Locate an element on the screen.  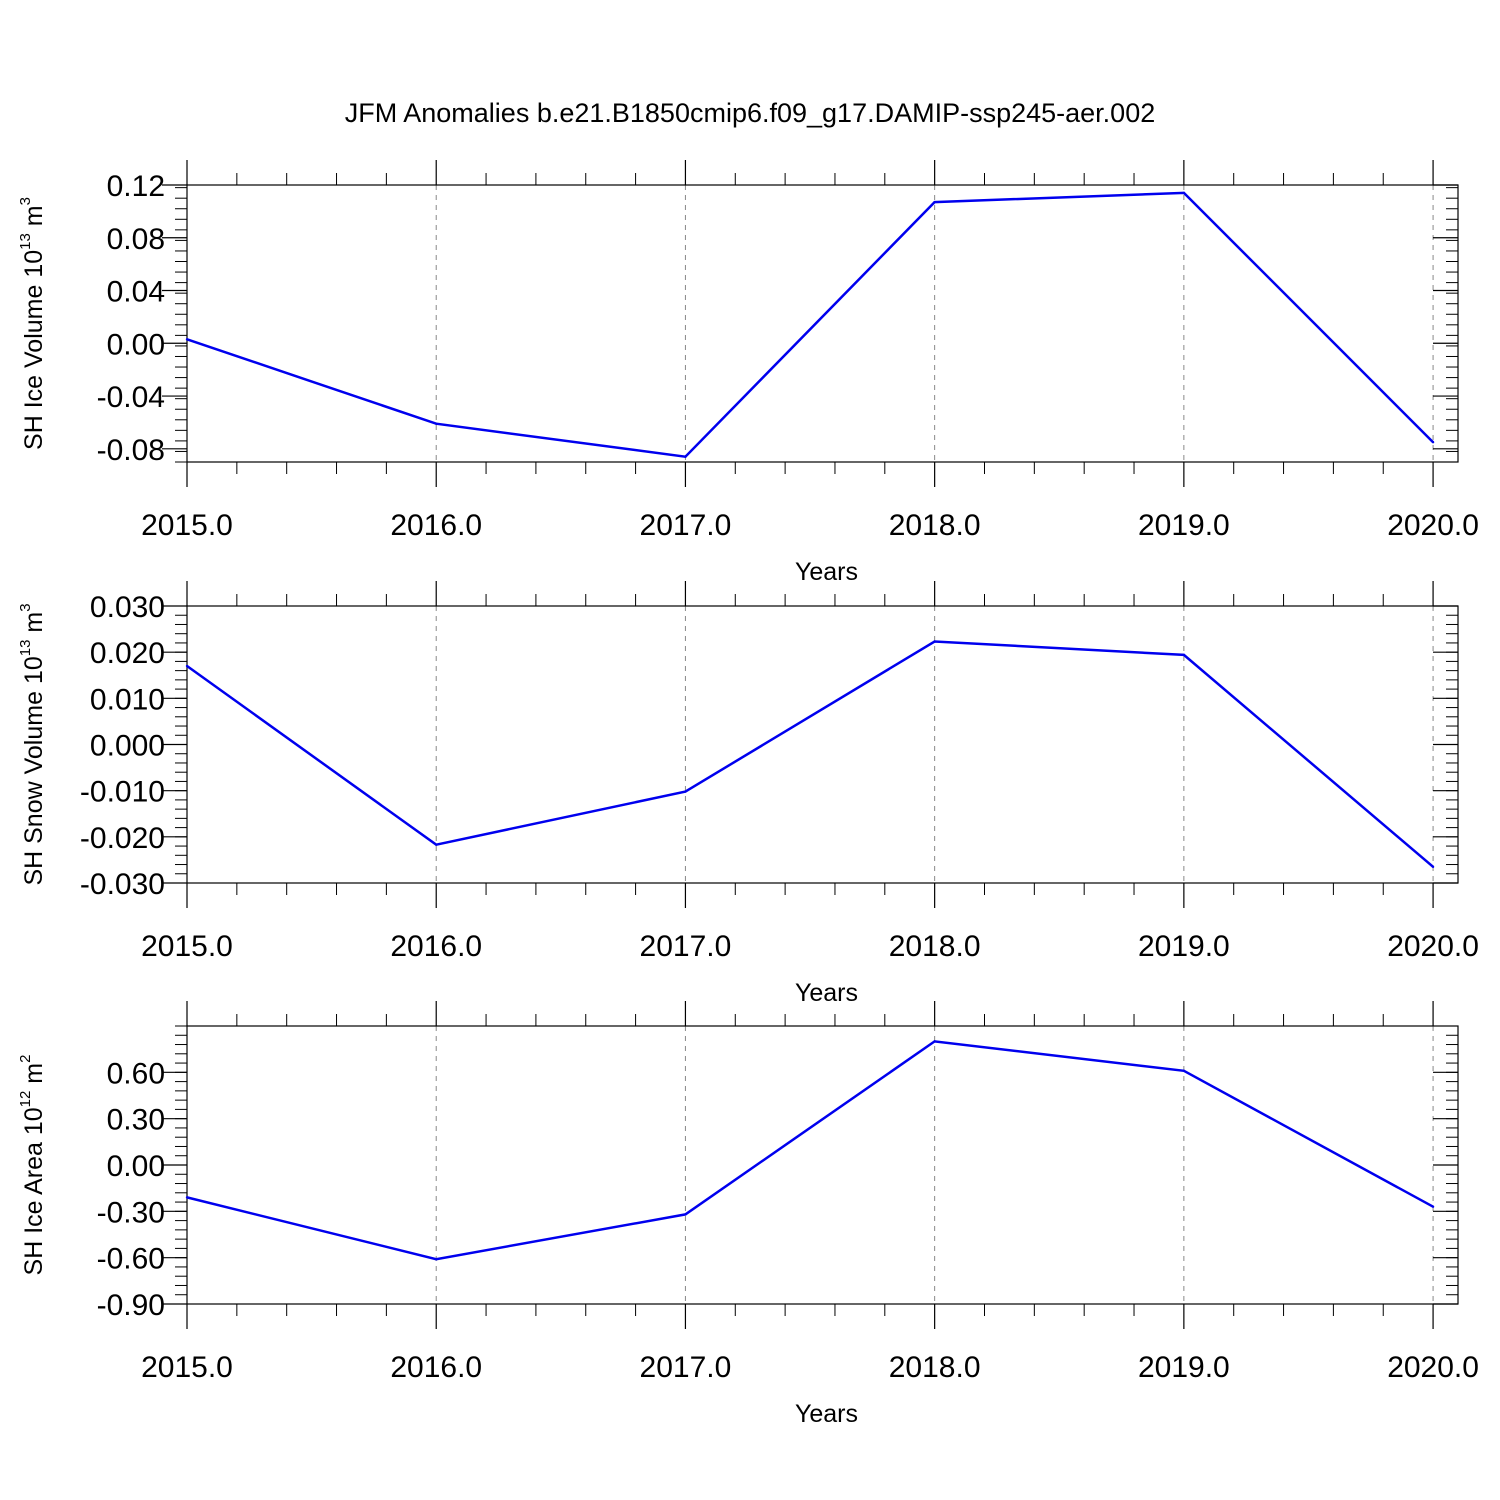
y-tick-label: 0.12 is located at coordinates (136, 186).